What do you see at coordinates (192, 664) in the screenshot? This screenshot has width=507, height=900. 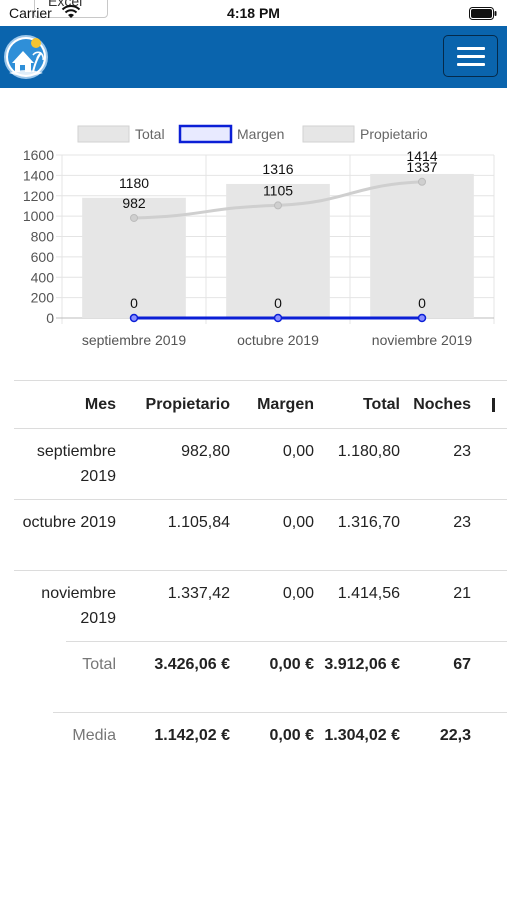 I see `total-propietario: 3.426,06 €` at bounding box center [192, 664].